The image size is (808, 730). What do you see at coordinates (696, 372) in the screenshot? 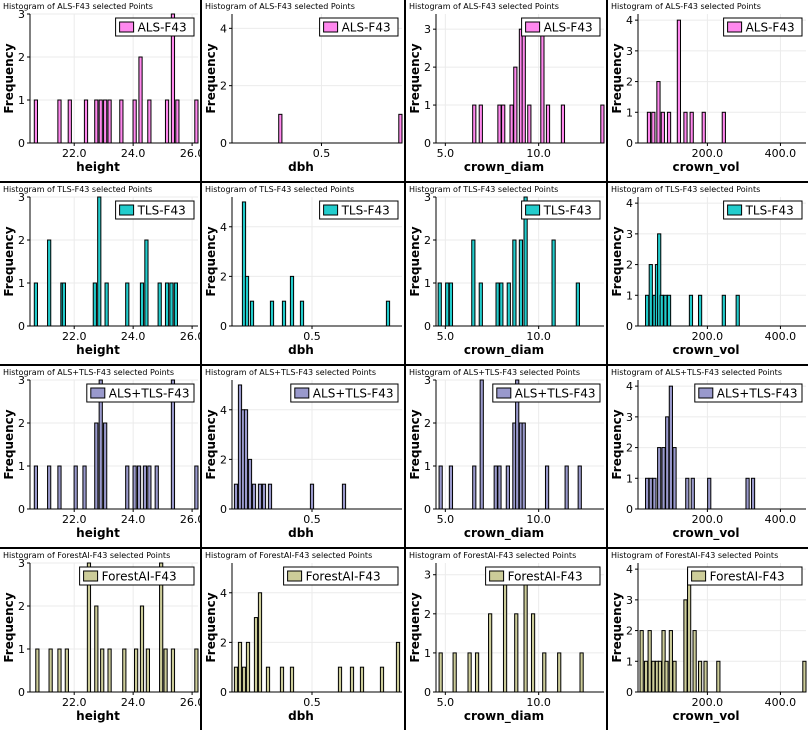
I see `chart-title: Histogram of ALS+TLS-F43 selected Points` at bounding box center [696, 372].